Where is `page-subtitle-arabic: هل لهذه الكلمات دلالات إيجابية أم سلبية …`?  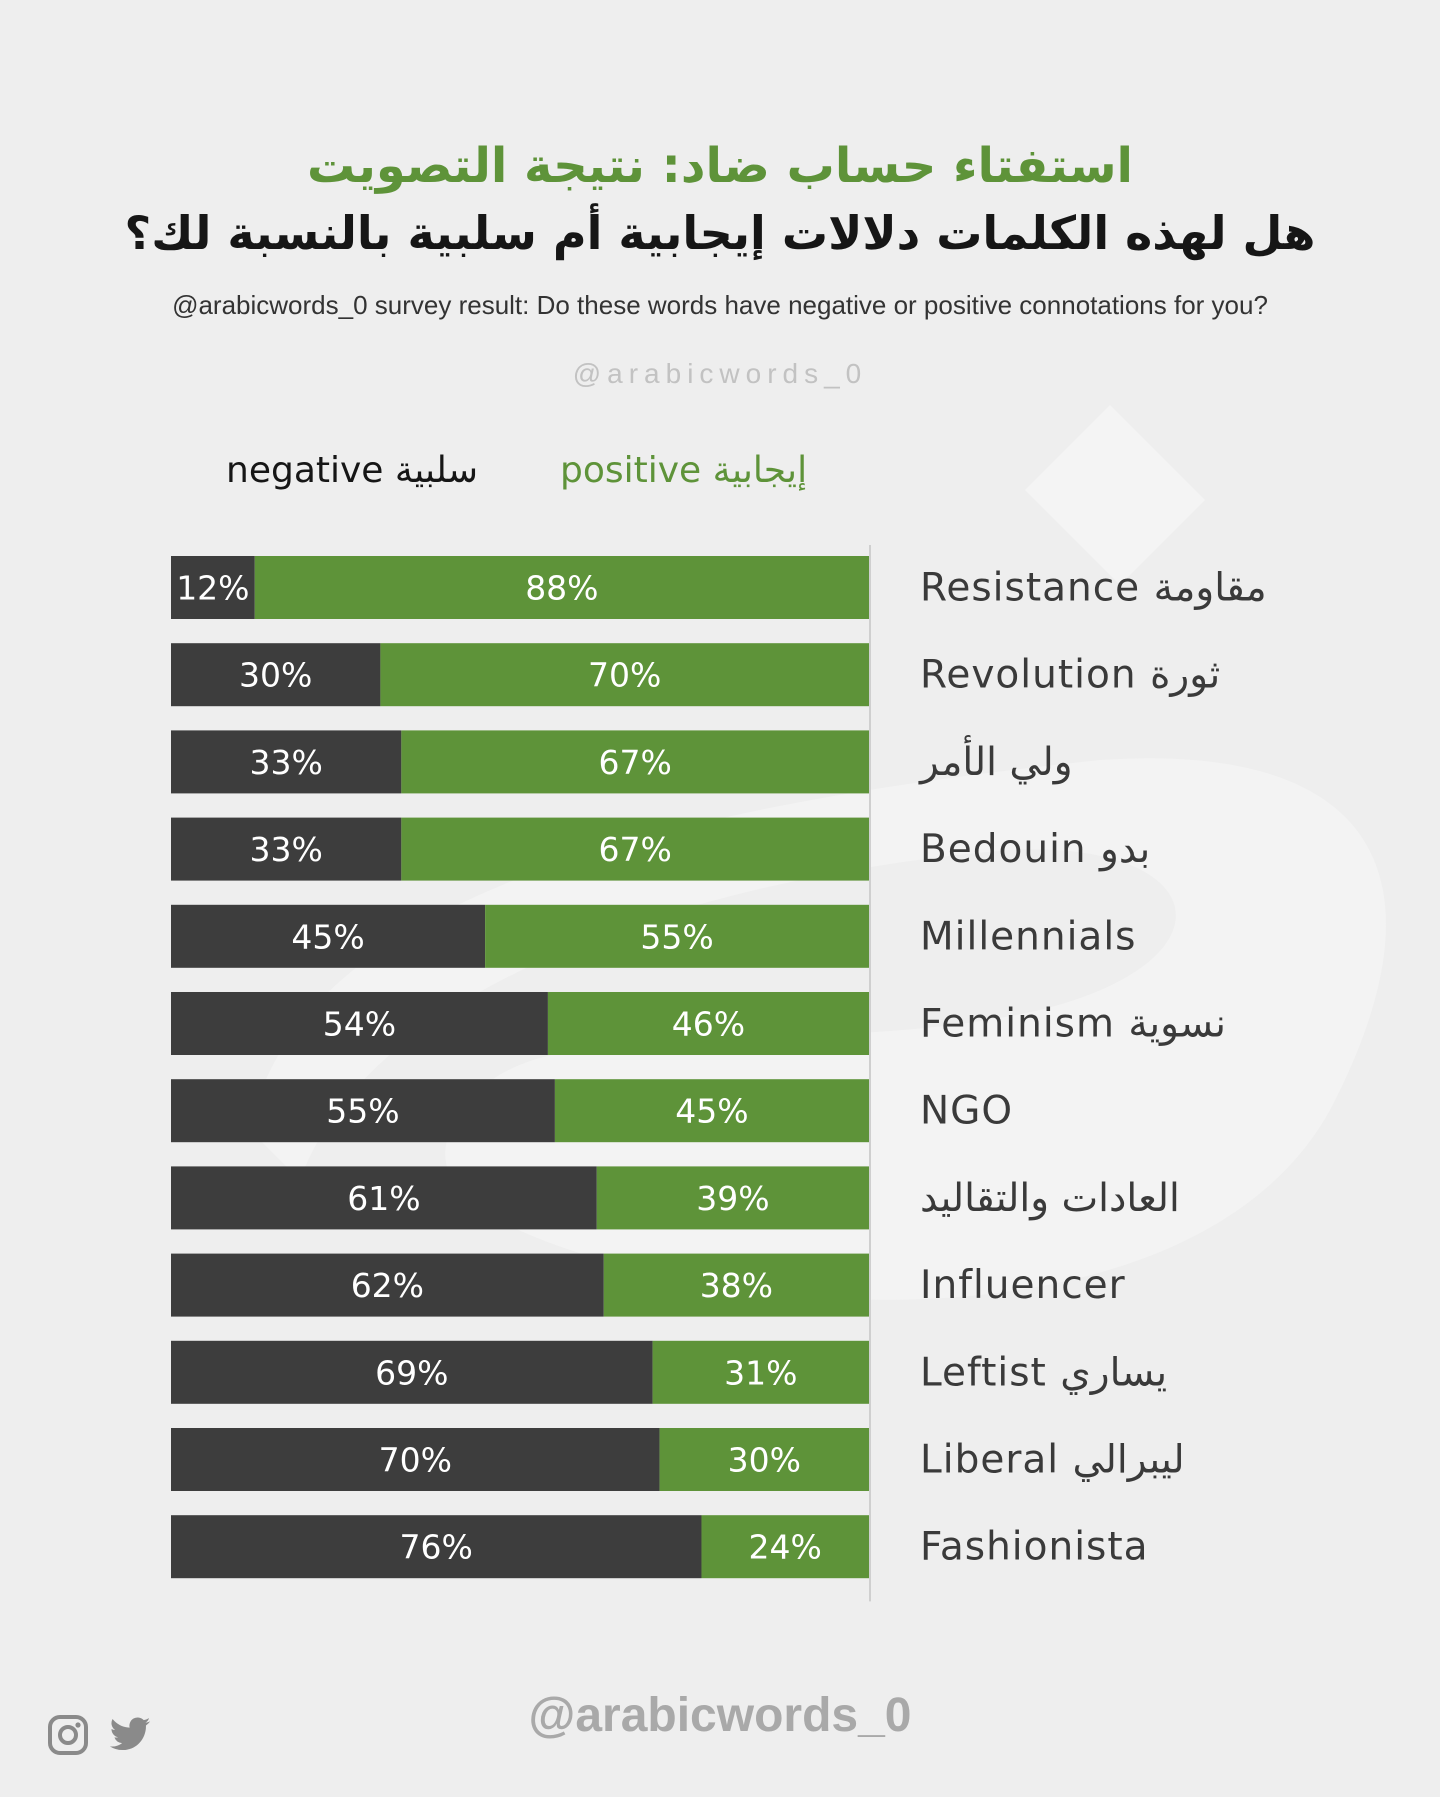
page-subtitle-arabic: هل لهذه الكلمات دلالات إيجابية أم سلبية … is located at coordinates (720, 233).